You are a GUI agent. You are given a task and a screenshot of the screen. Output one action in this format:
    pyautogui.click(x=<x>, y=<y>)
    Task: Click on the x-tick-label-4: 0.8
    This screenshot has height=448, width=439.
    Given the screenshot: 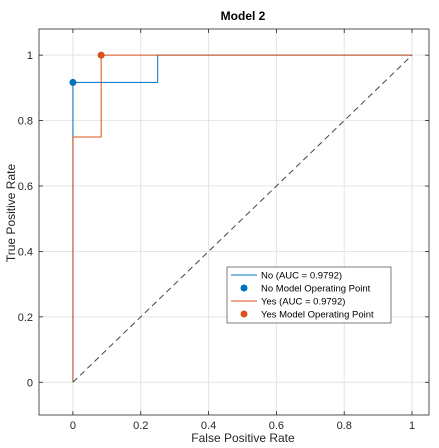 What is the action you would take?
    pyautogui.click(x=344, y=426)
    